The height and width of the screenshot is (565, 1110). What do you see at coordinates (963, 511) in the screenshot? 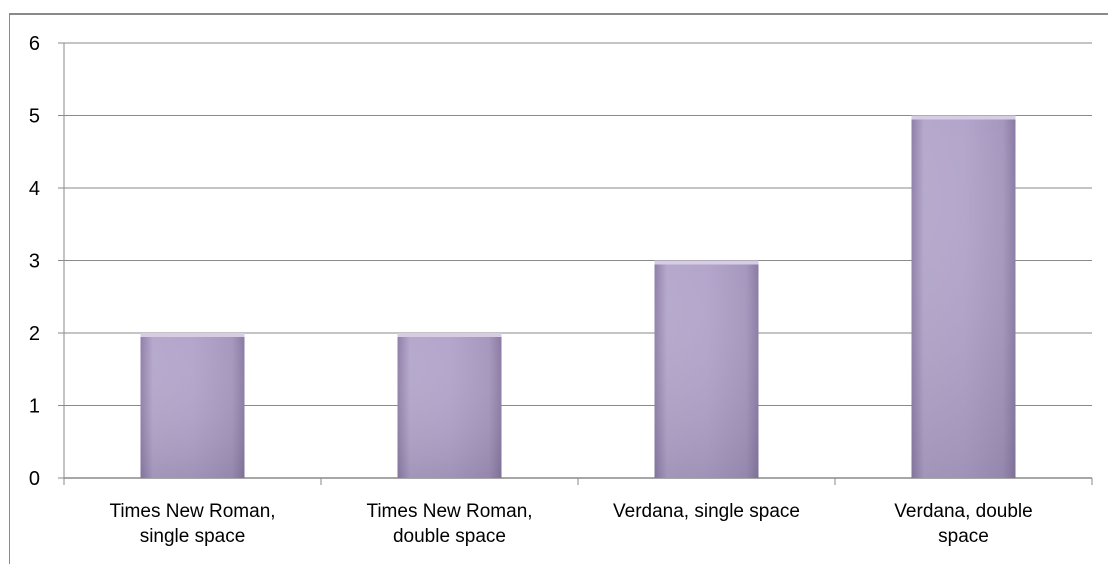
I see `x-category-label: Verdana, double` at bounding box center [963, 511].